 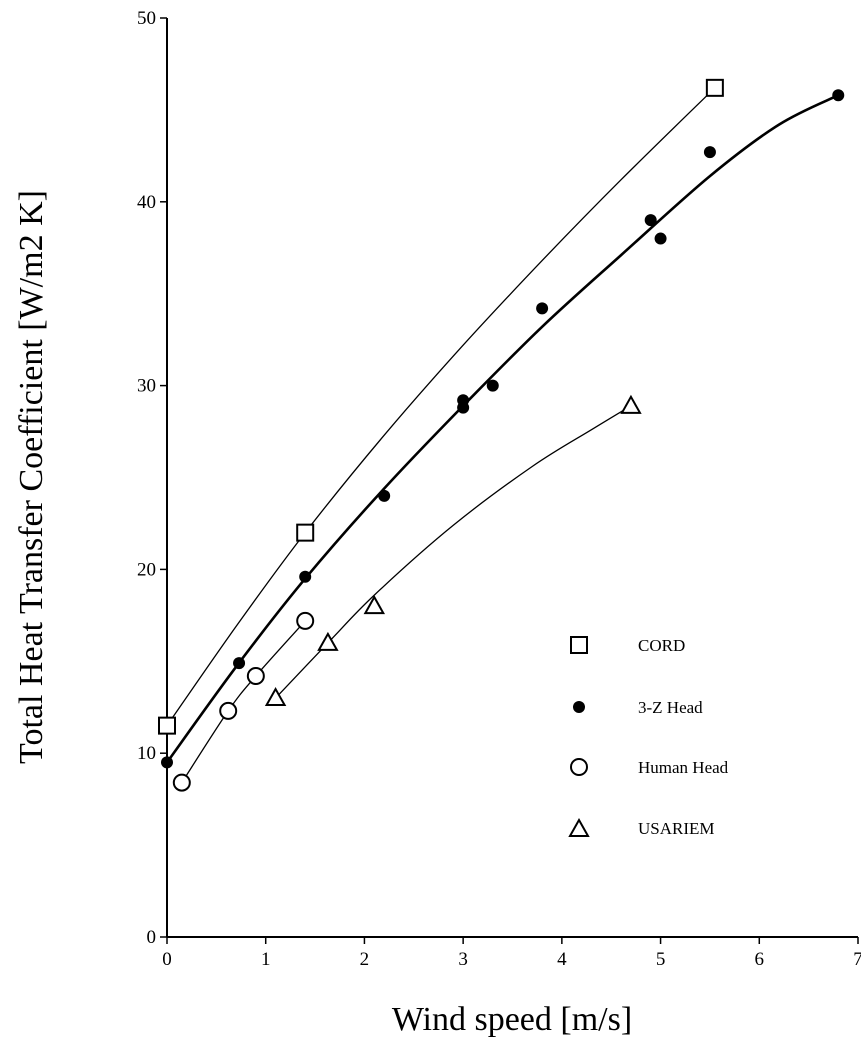 What do you see at coordinates (146, 18) in the screenshot?
I see `y-tick-label: 50` at bounding box center [146, 18].